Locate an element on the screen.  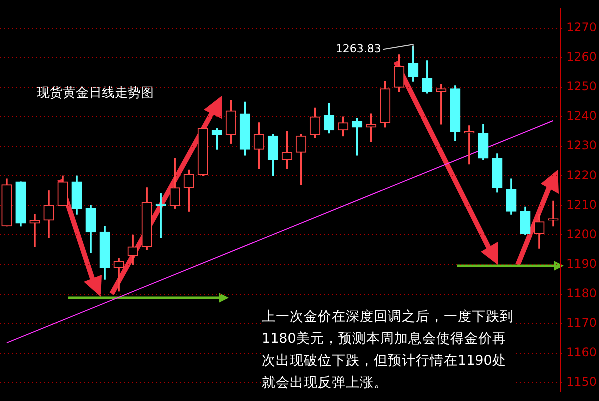
y-tick-label: 1260 is located at coordinates (582, 57).